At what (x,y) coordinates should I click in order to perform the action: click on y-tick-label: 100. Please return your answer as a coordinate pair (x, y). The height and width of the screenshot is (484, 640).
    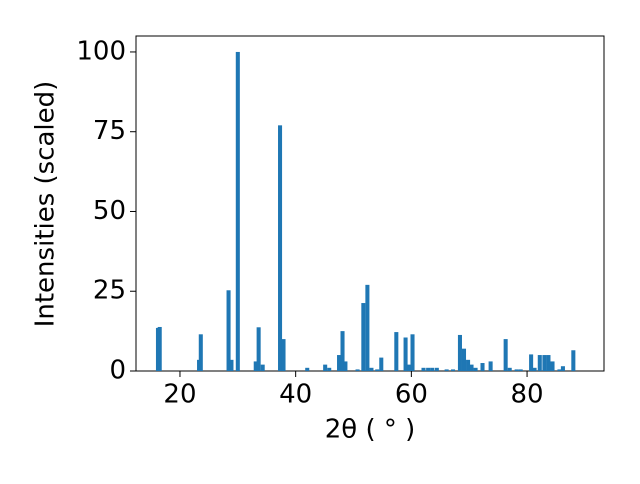
    Looking at the image, I should click on (101, 51).